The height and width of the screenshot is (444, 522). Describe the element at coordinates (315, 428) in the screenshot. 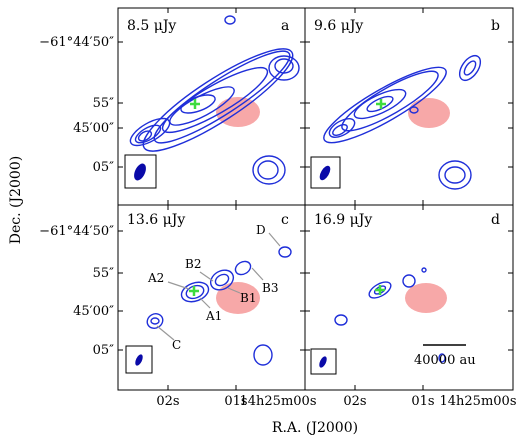

I see `x-axis-label: R.A. (J2000)` at that location.